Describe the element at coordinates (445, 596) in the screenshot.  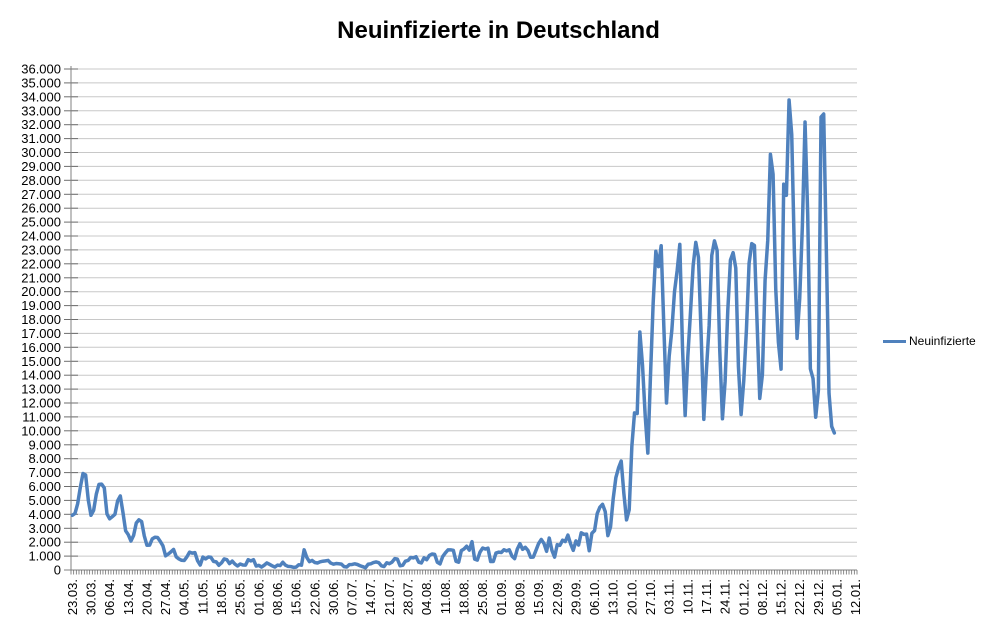
I see `x-axis-label: 11.08.` at that location.